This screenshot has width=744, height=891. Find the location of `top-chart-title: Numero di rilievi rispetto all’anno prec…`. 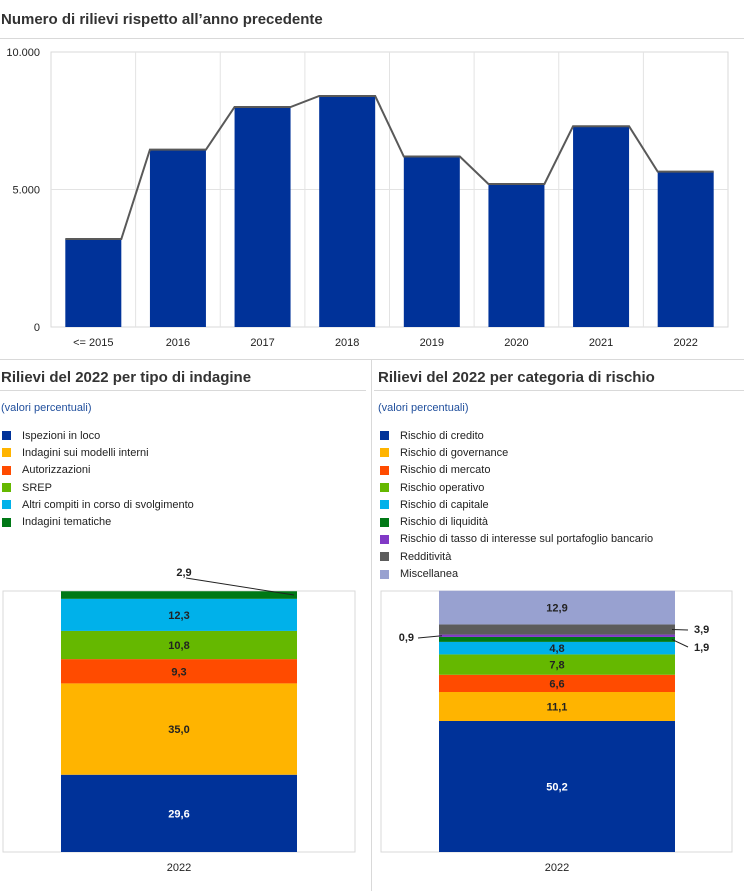

top-chart-title: Numero di rilievi rispetto all’anno prec… is located at coordinates (162, 19).